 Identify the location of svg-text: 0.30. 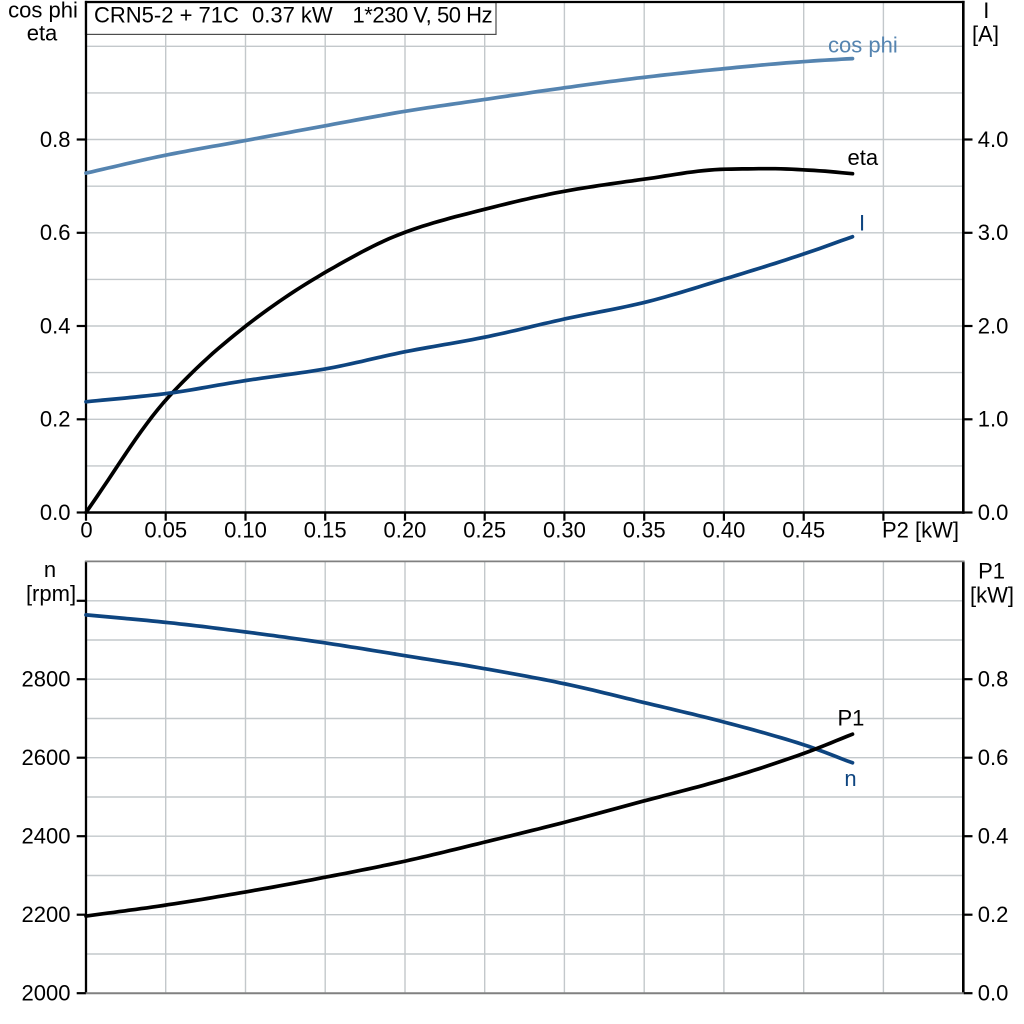
(564, 529).